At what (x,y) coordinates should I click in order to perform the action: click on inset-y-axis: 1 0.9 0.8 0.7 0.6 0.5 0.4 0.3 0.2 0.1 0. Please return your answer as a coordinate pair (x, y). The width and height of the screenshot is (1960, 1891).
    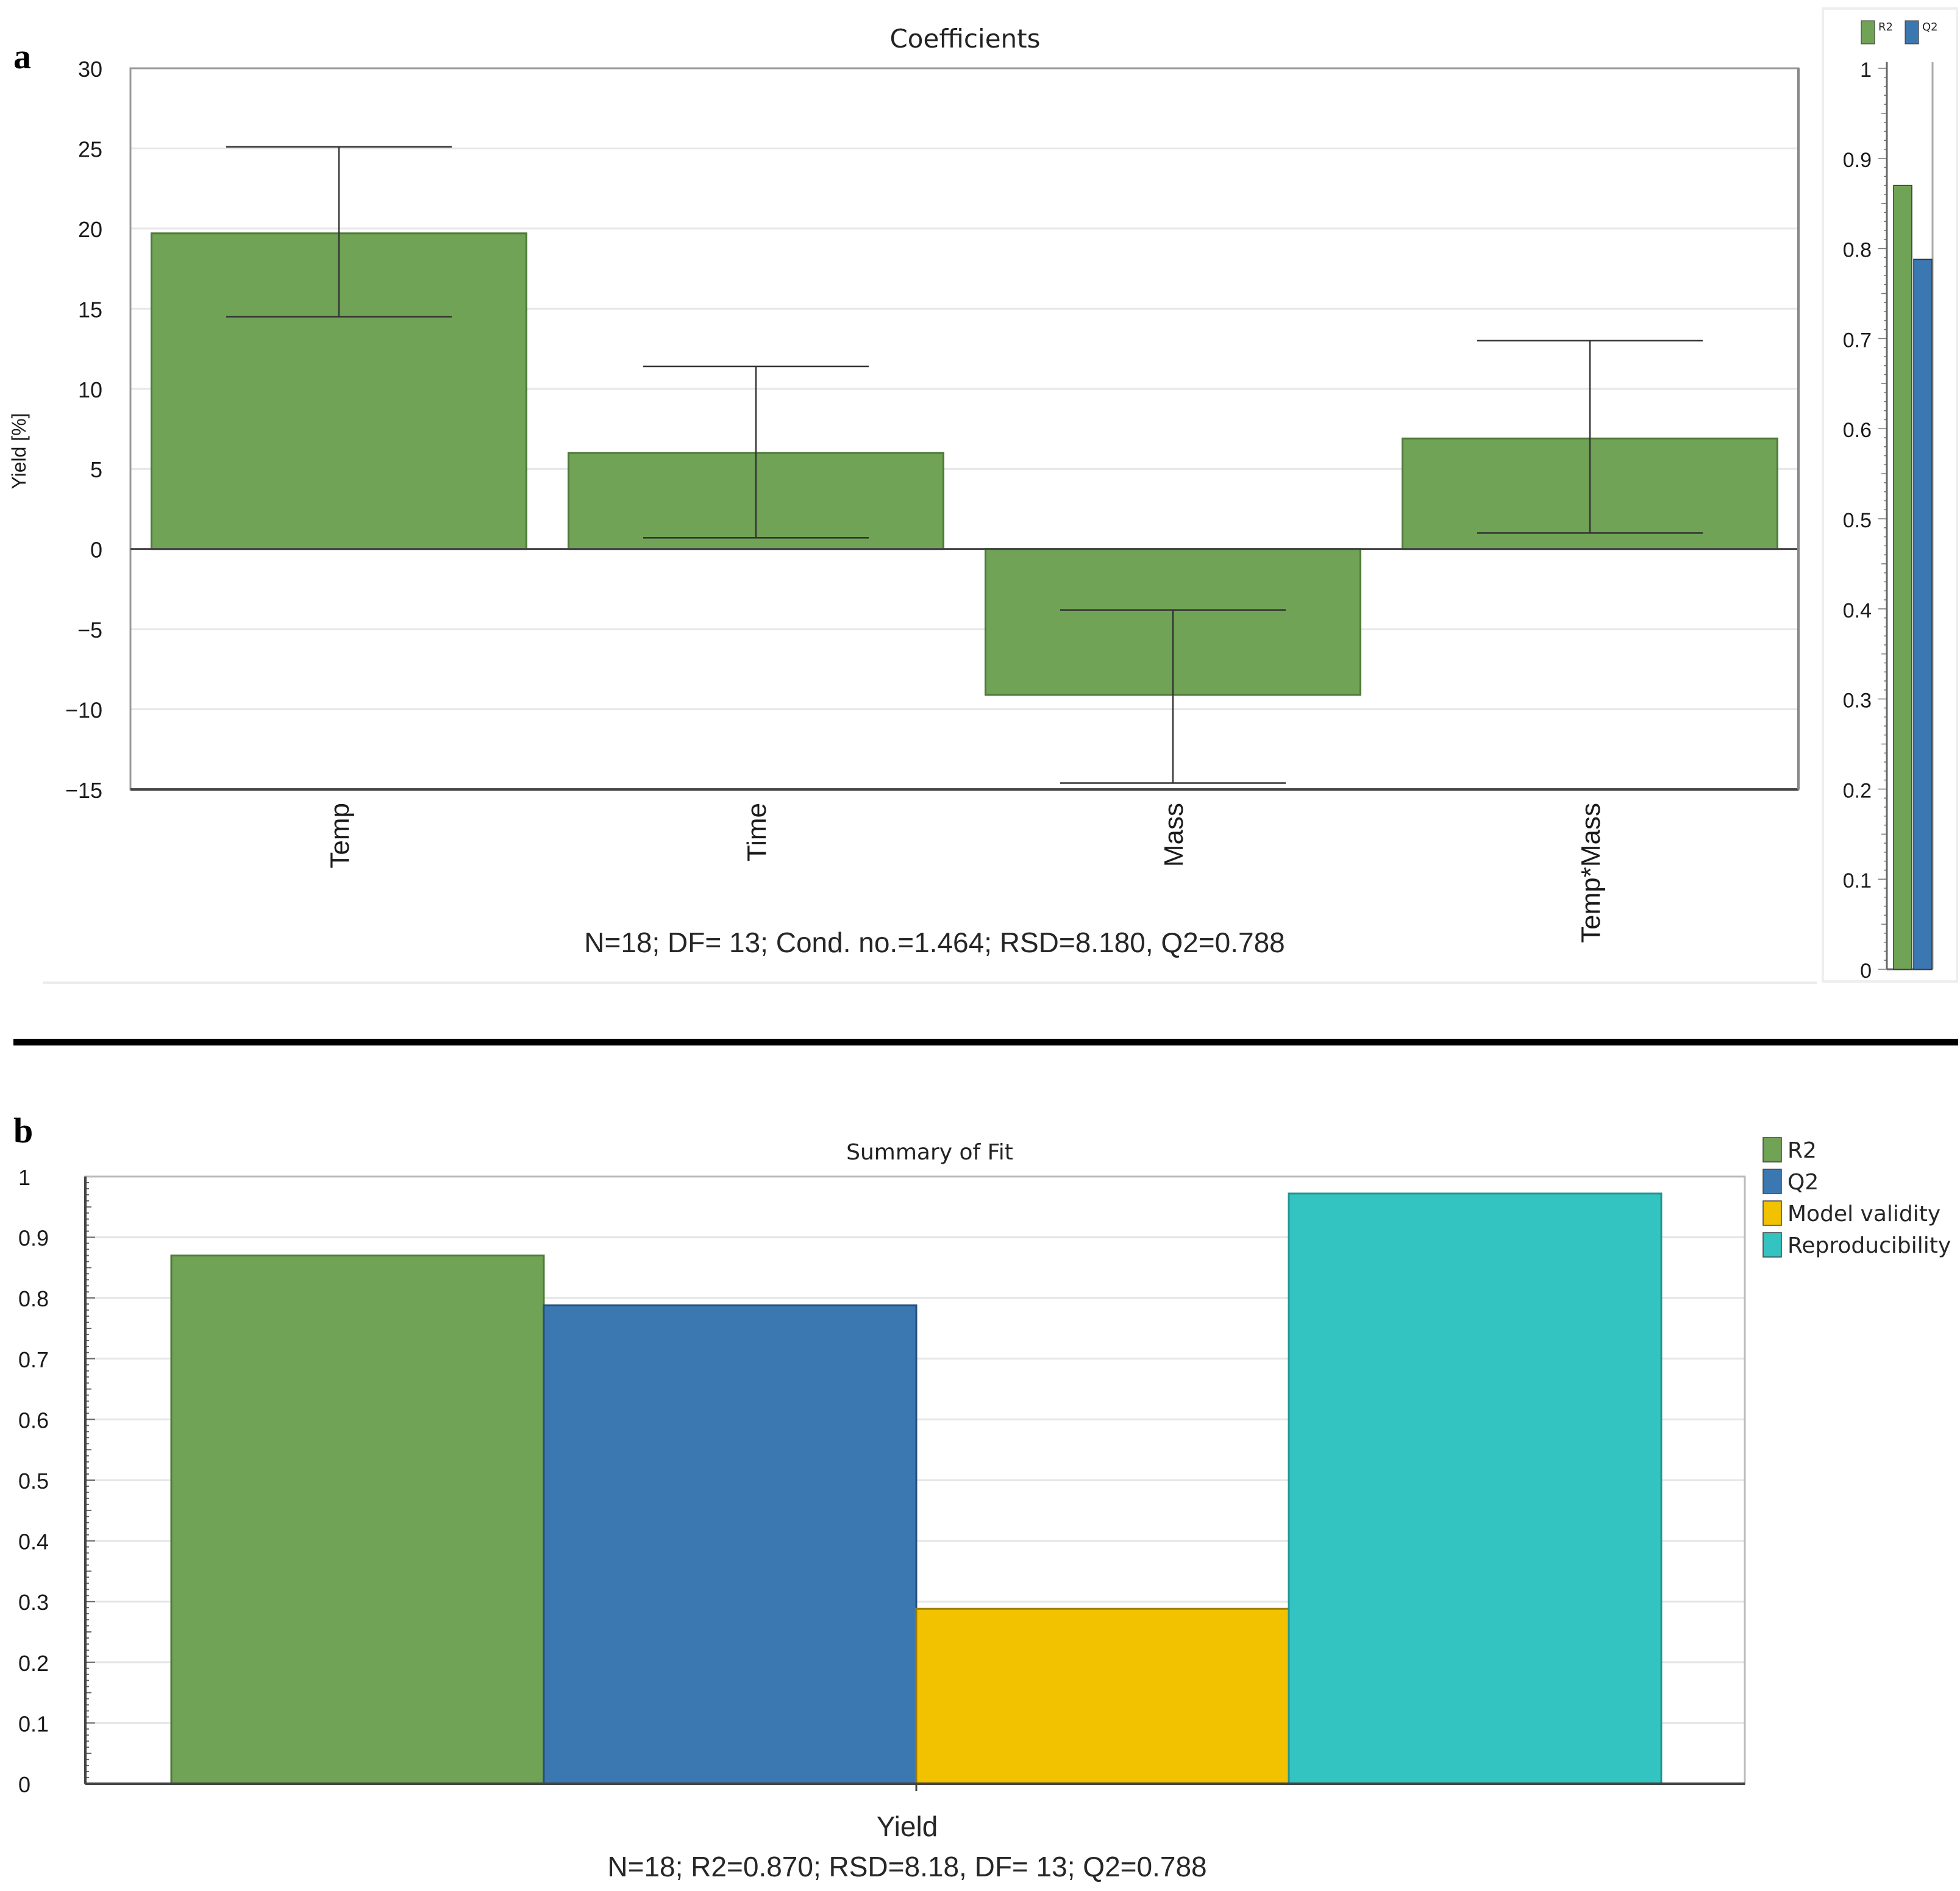
    Looking at the image, I should click on (1858, 521).